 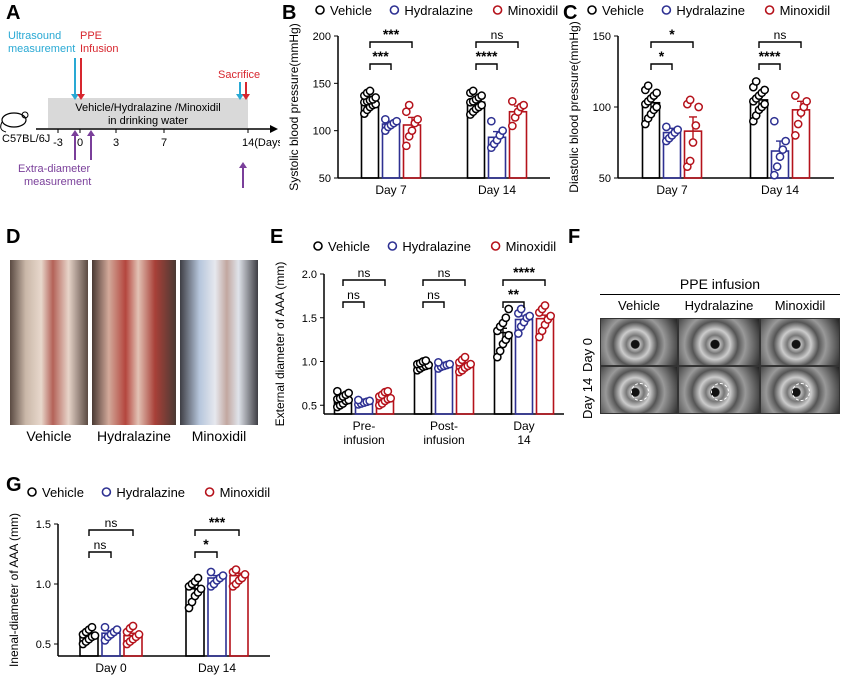 I want to click on x-tick-label: 14, so click(x=524, y=440).